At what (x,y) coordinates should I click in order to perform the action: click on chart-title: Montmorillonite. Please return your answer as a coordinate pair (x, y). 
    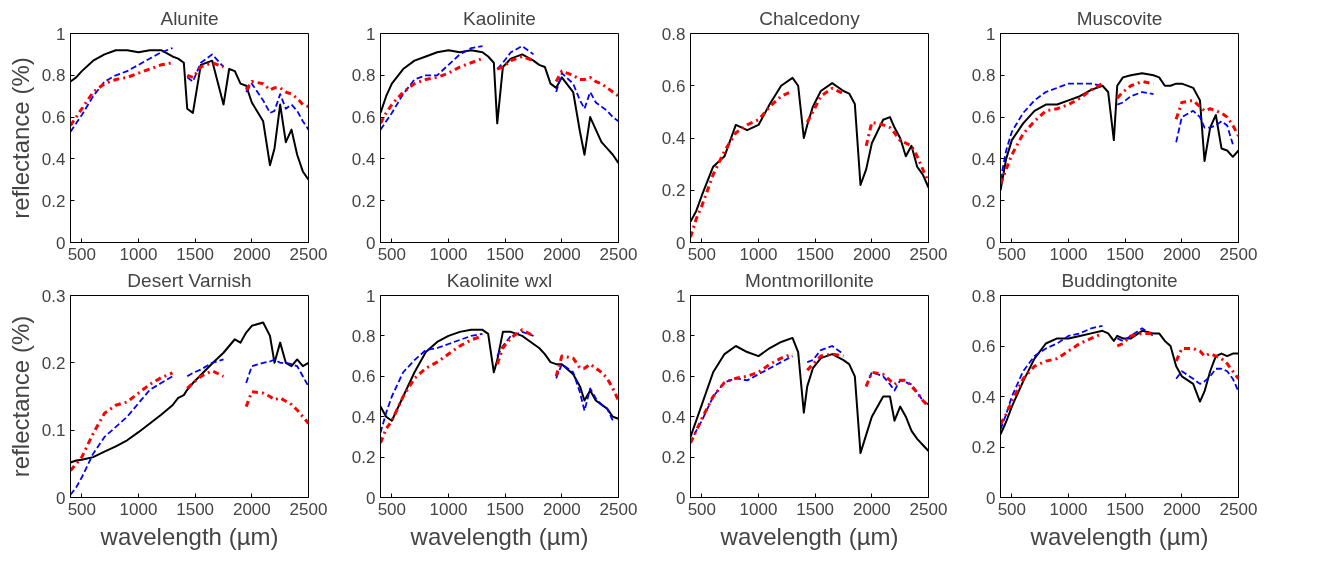
    Looking at the image, I should click on (809, 280).